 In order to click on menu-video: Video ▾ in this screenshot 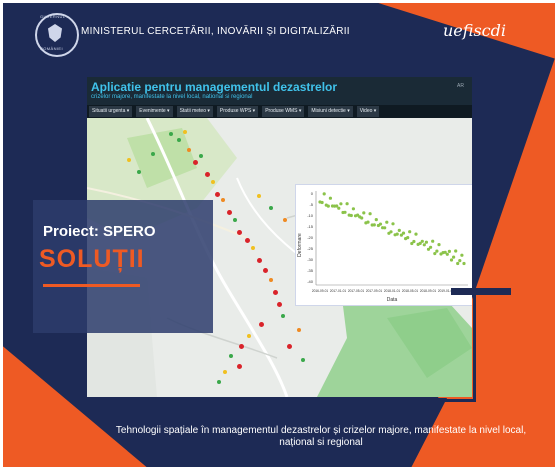, I will do `click(368, 111)`.